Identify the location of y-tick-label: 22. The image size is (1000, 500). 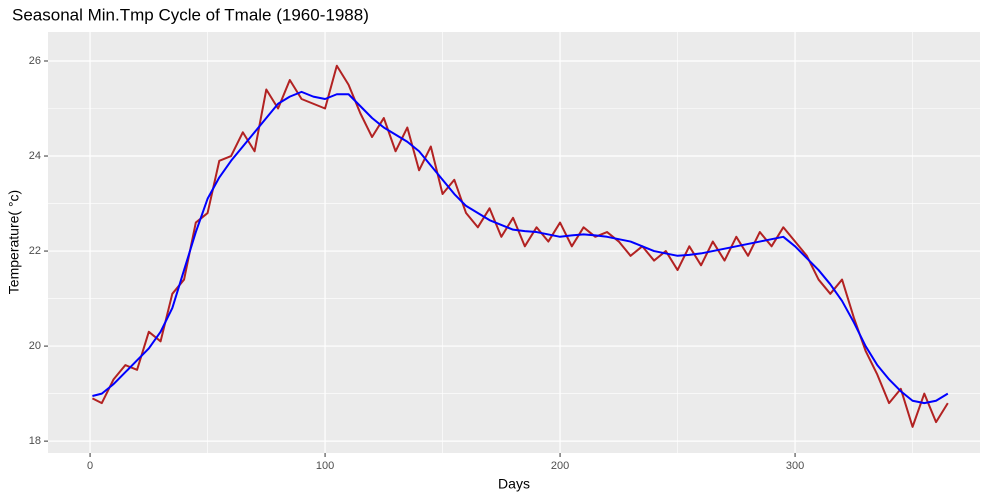
(35, 251).